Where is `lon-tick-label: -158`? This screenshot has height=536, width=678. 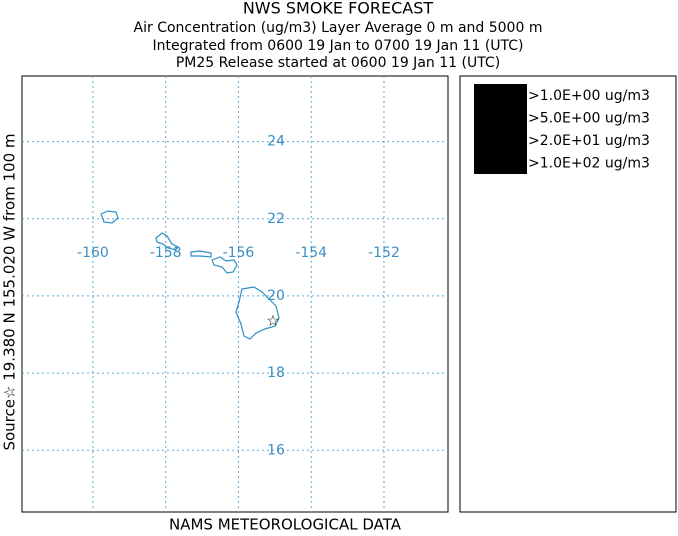 lon-tick-label: -158 is located at coordinates (166, 253).